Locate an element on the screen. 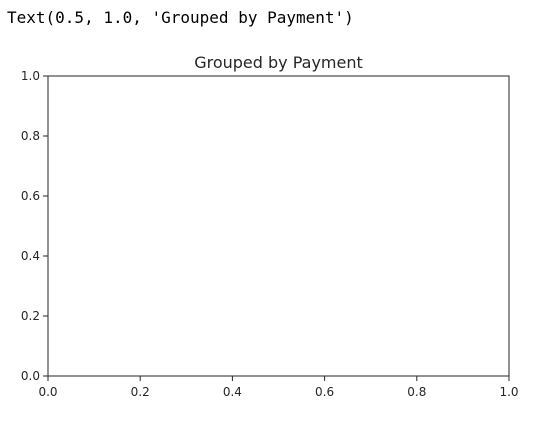 This screenshot has width=560, height=421. x-tick-label: 1.0 is located at coordinates (508, 392).